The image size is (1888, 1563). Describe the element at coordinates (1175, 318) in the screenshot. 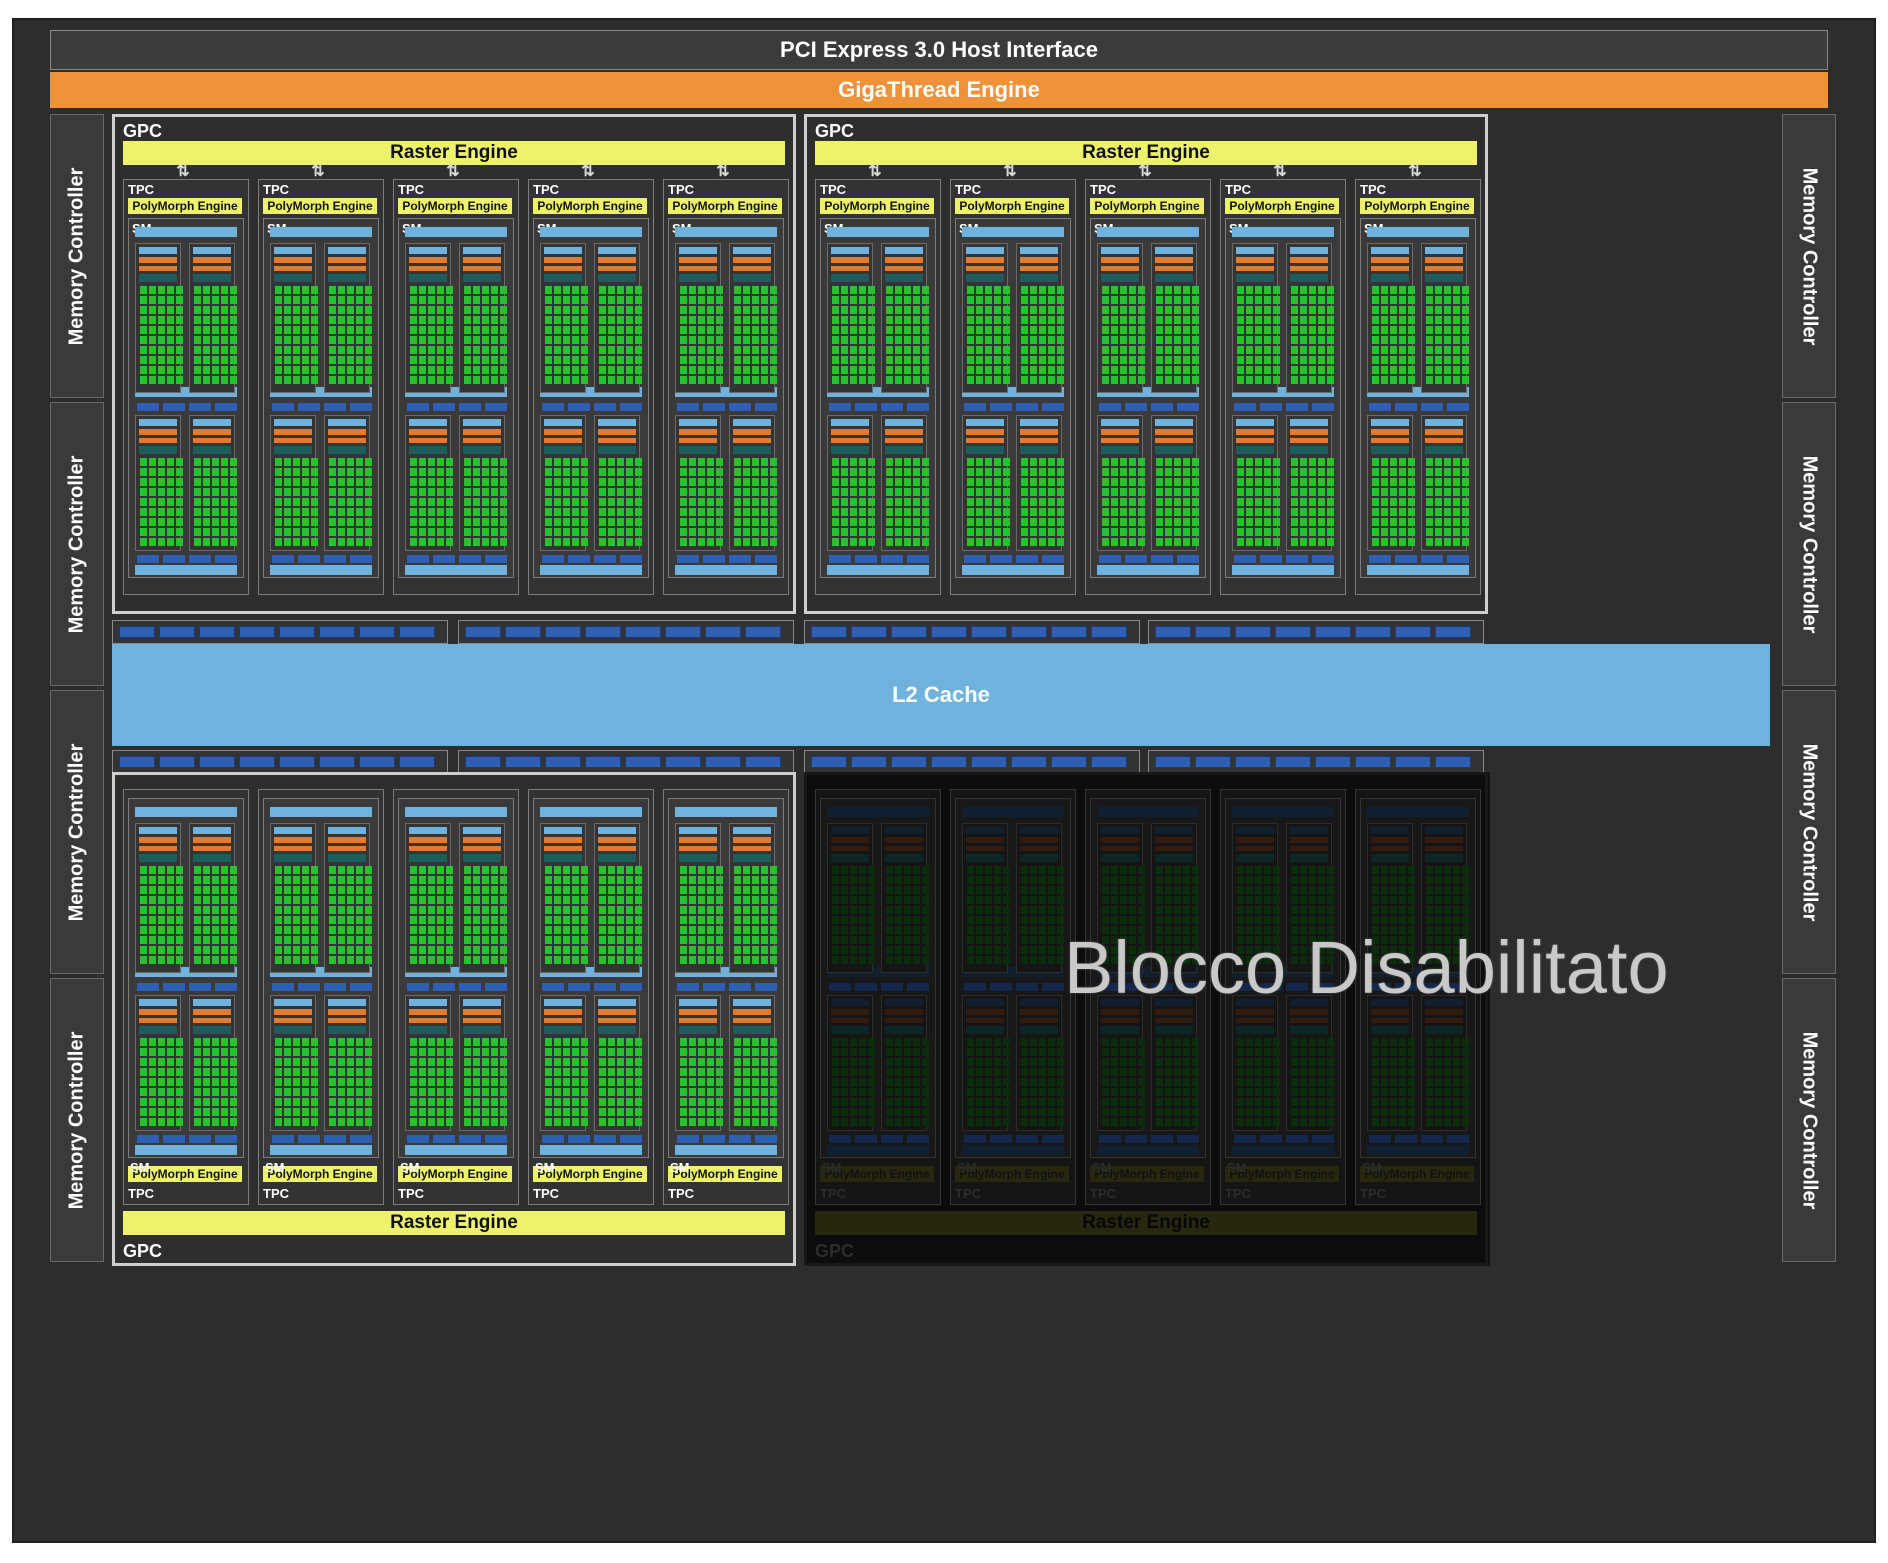

I see `sm-processing-block` at that location.